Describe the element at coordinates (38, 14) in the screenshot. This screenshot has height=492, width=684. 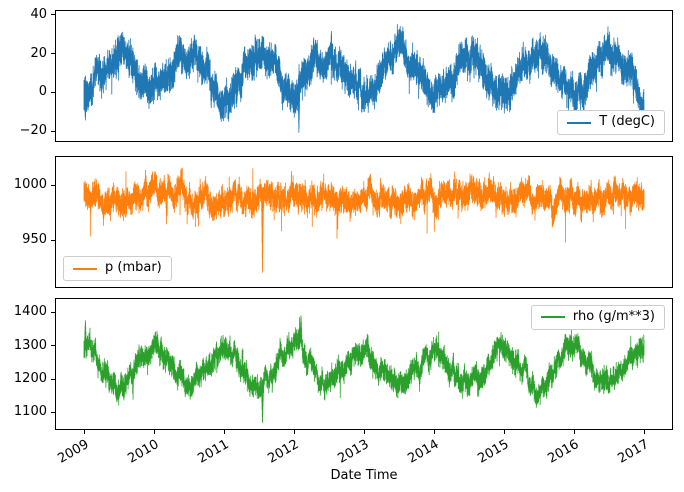
I see `y-tick-label: 40` at that location.